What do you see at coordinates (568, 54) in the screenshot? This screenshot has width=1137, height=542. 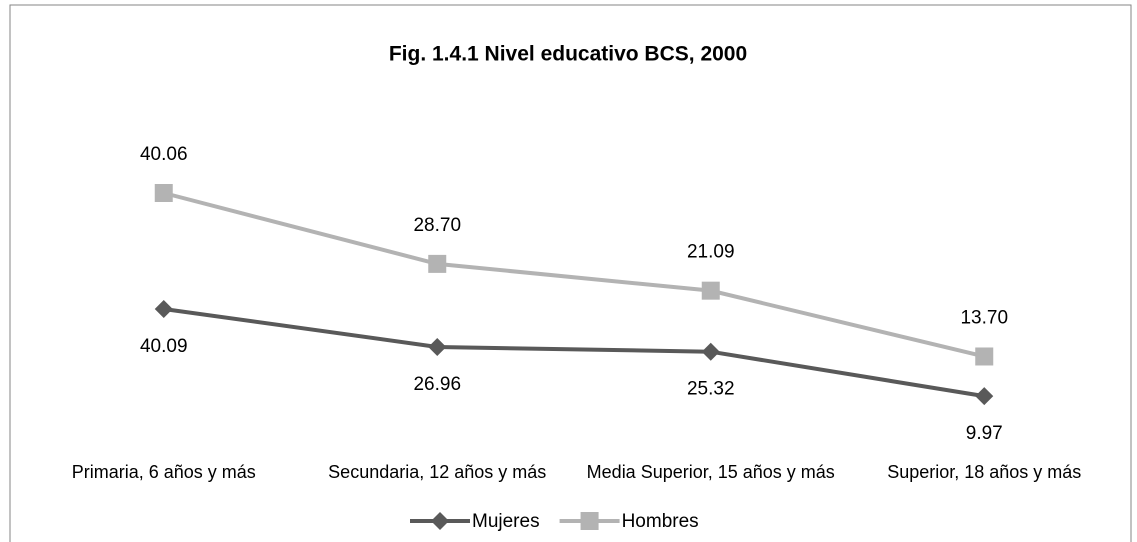 I see `chart-title: Fig. 1.4.1 Nivel educativo BCS, 2000` at bounding box center [568, 54].